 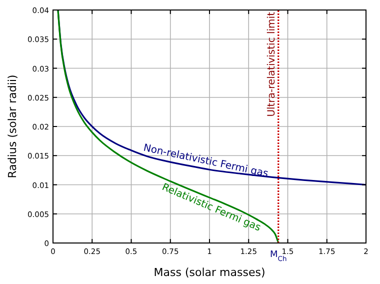 I want to click on x-axis-title: Mass (solar masses), so click(x=210, y=272).